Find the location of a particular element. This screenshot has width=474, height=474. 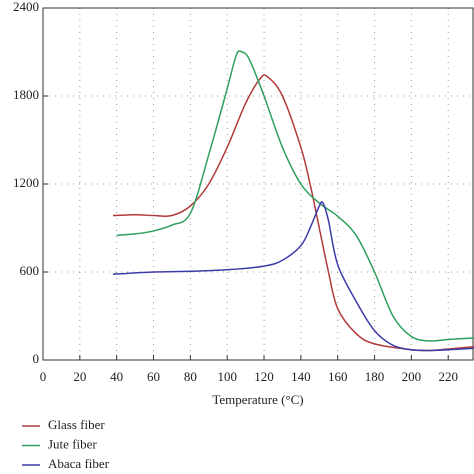

x-tick-label: 160 is located at coordinates (338, 376).